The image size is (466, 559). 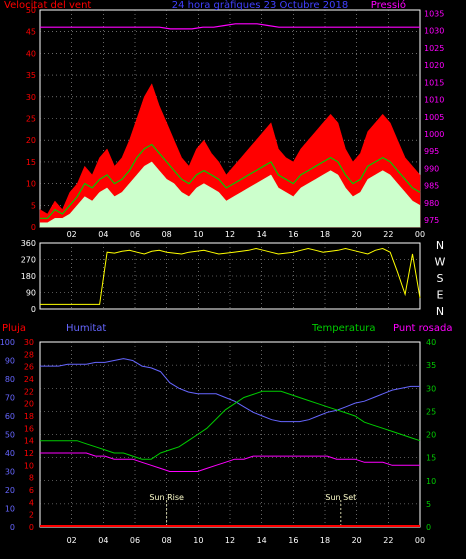 What do you see at coordinates (431, 220) in the screenshot?
I see `pressure-tick-label: 975` at bounding box center [431, 220].